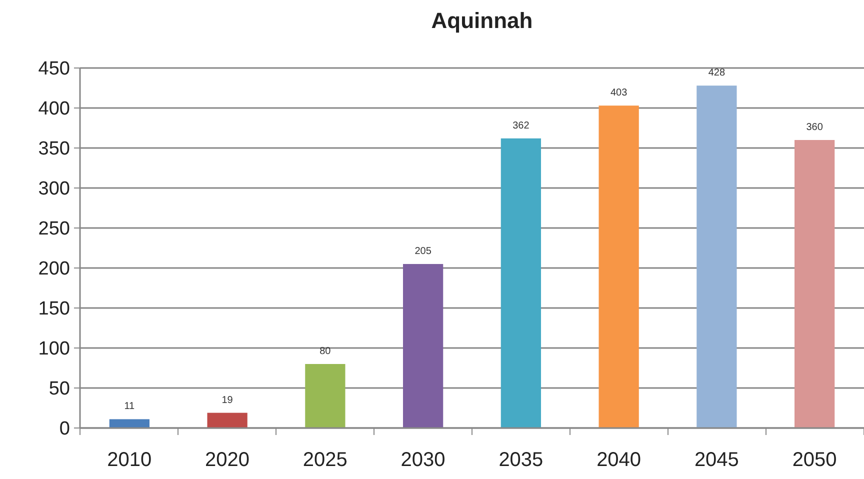 This screenshot has height=479, width=864. I want to click on y-tick-label: 300, so click(54, 189).